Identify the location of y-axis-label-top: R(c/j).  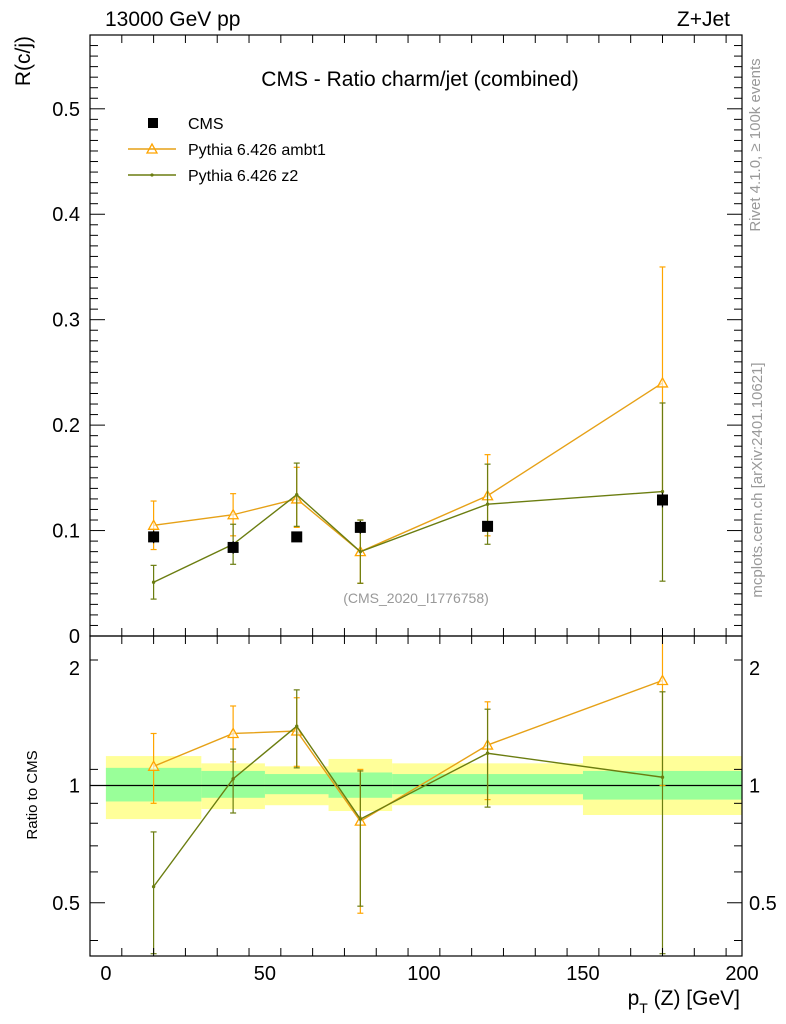
(23, 61).